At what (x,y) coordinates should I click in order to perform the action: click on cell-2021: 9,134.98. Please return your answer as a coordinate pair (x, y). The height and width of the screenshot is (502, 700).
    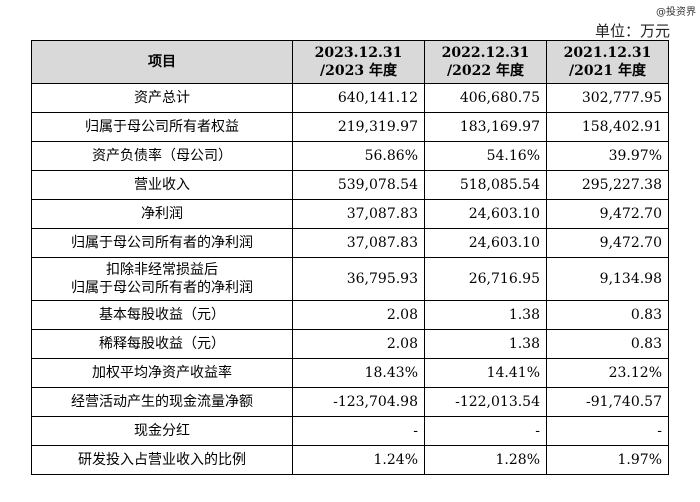
    Looking at the image, I should click on (607, 279).